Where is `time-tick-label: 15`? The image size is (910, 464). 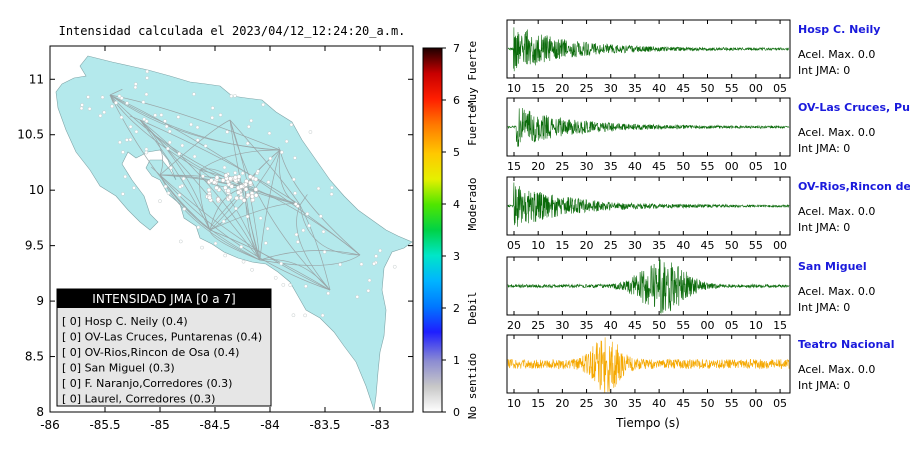
time-tick-label: 15 is located at coordinates (514, 166).